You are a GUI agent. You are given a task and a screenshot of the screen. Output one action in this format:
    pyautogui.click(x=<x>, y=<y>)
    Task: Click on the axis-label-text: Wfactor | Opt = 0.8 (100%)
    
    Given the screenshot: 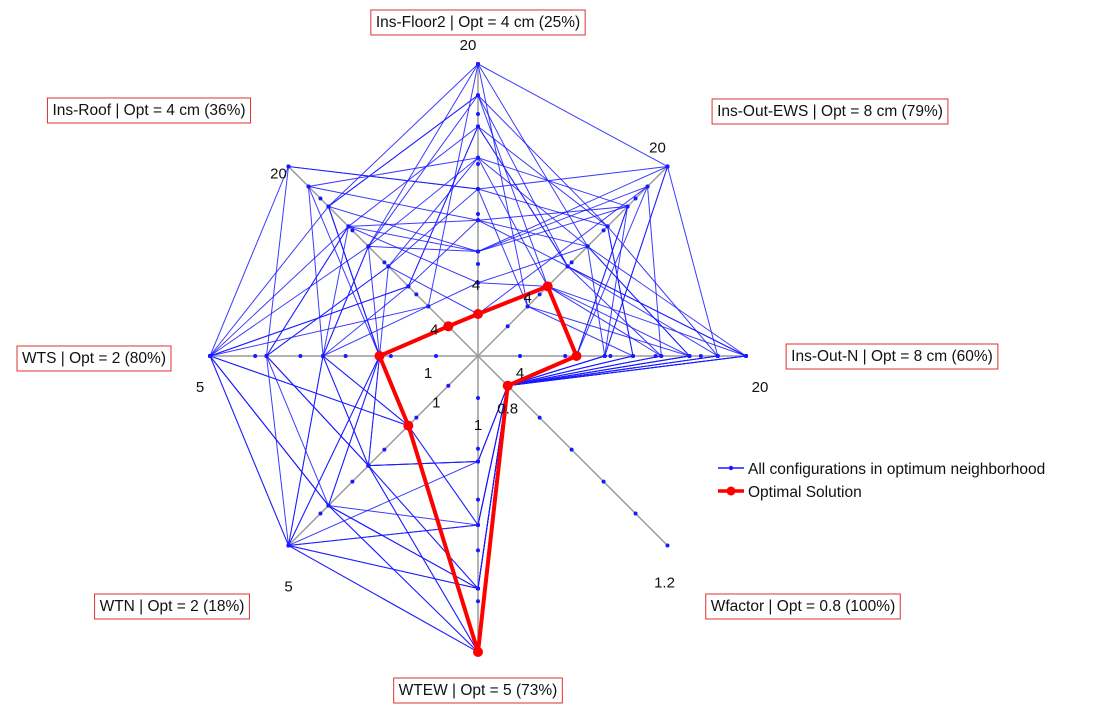 What is the action you would take?
    pyautogui.click(x=803, y=606)
    